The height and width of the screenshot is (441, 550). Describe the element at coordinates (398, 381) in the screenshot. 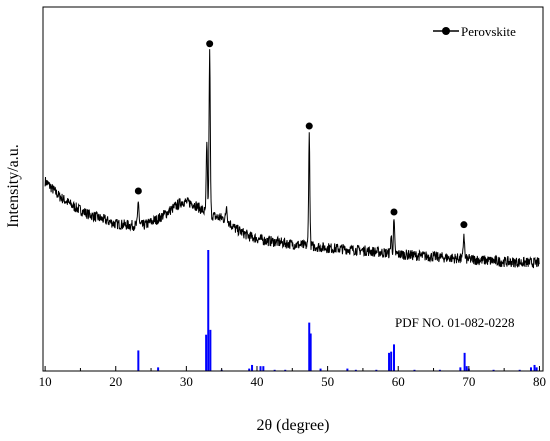

I see `x-tick-label: 60` at that location.